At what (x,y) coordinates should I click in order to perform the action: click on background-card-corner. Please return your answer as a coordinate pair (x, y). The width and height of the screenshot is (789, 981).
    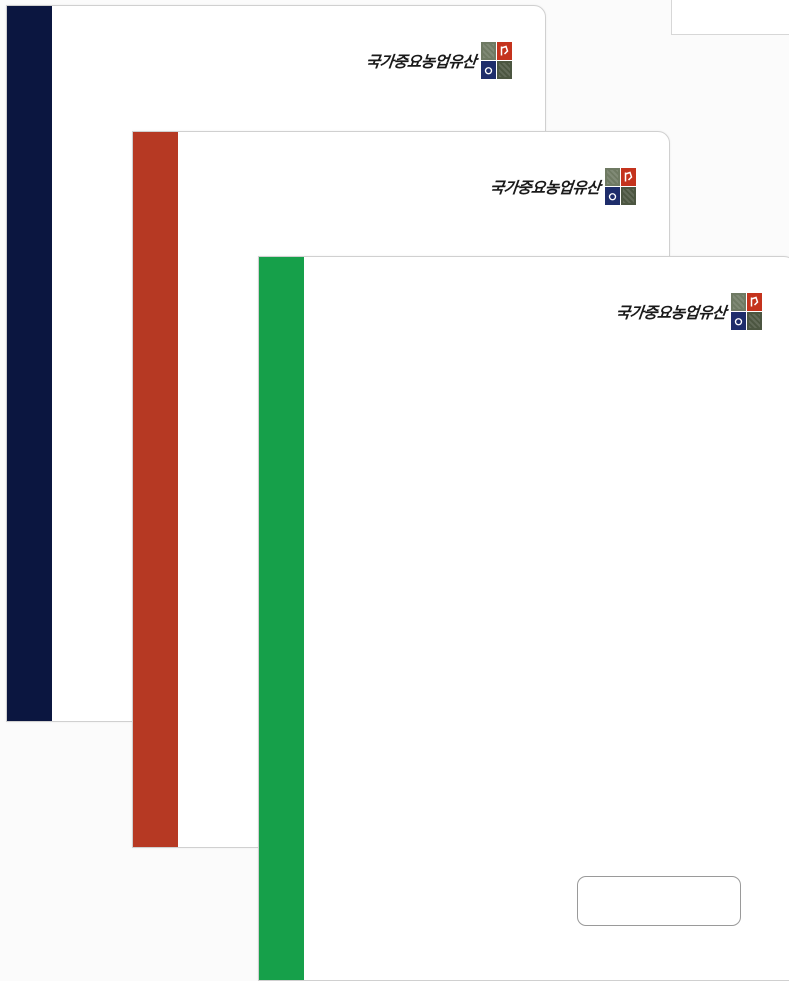
    Looking at the image, I should click on (730, 17).